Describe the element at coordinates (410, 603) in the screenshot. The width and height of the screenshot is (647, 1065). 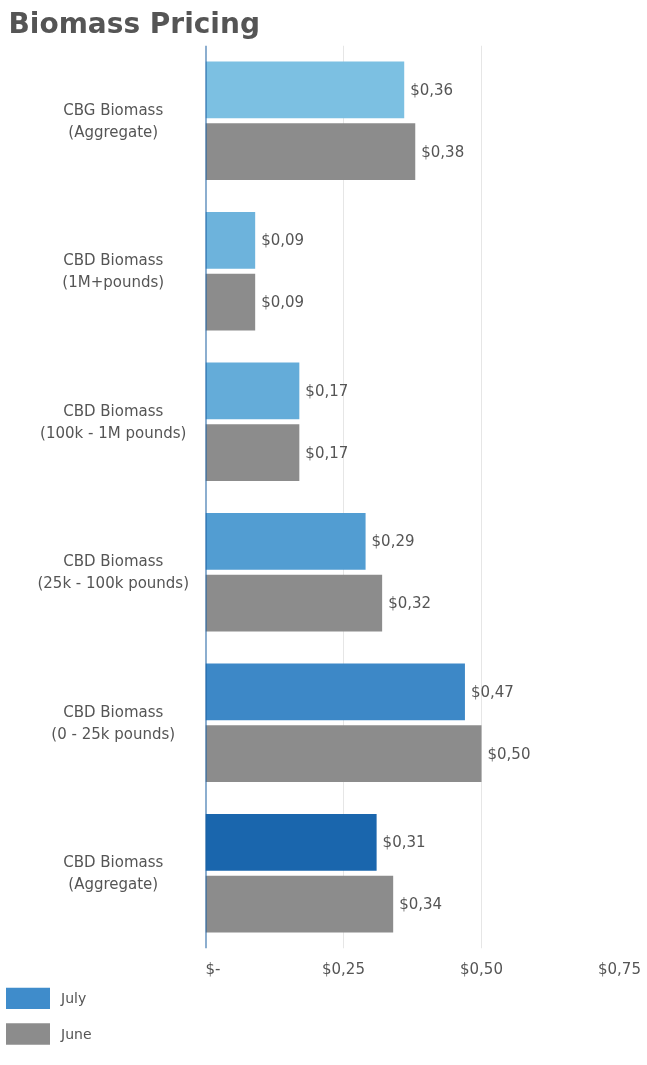
I see `data-label: $0,32` at that location.